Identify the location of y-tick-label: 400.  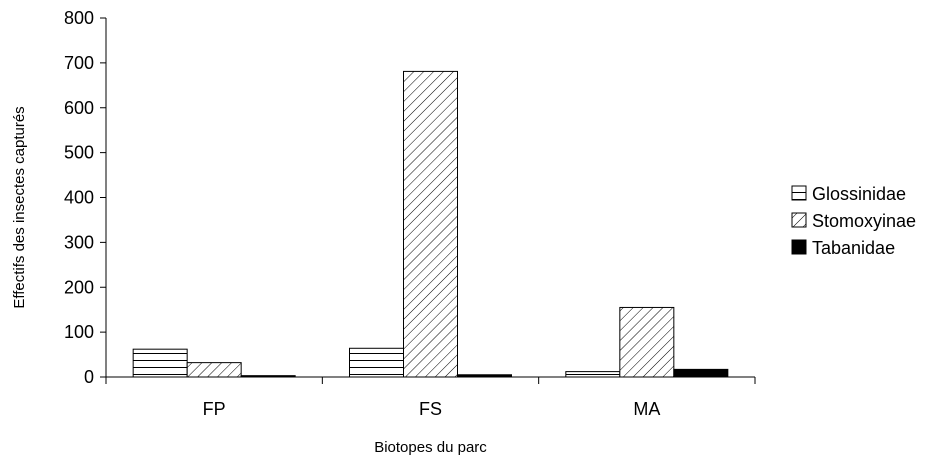
(79, 198).